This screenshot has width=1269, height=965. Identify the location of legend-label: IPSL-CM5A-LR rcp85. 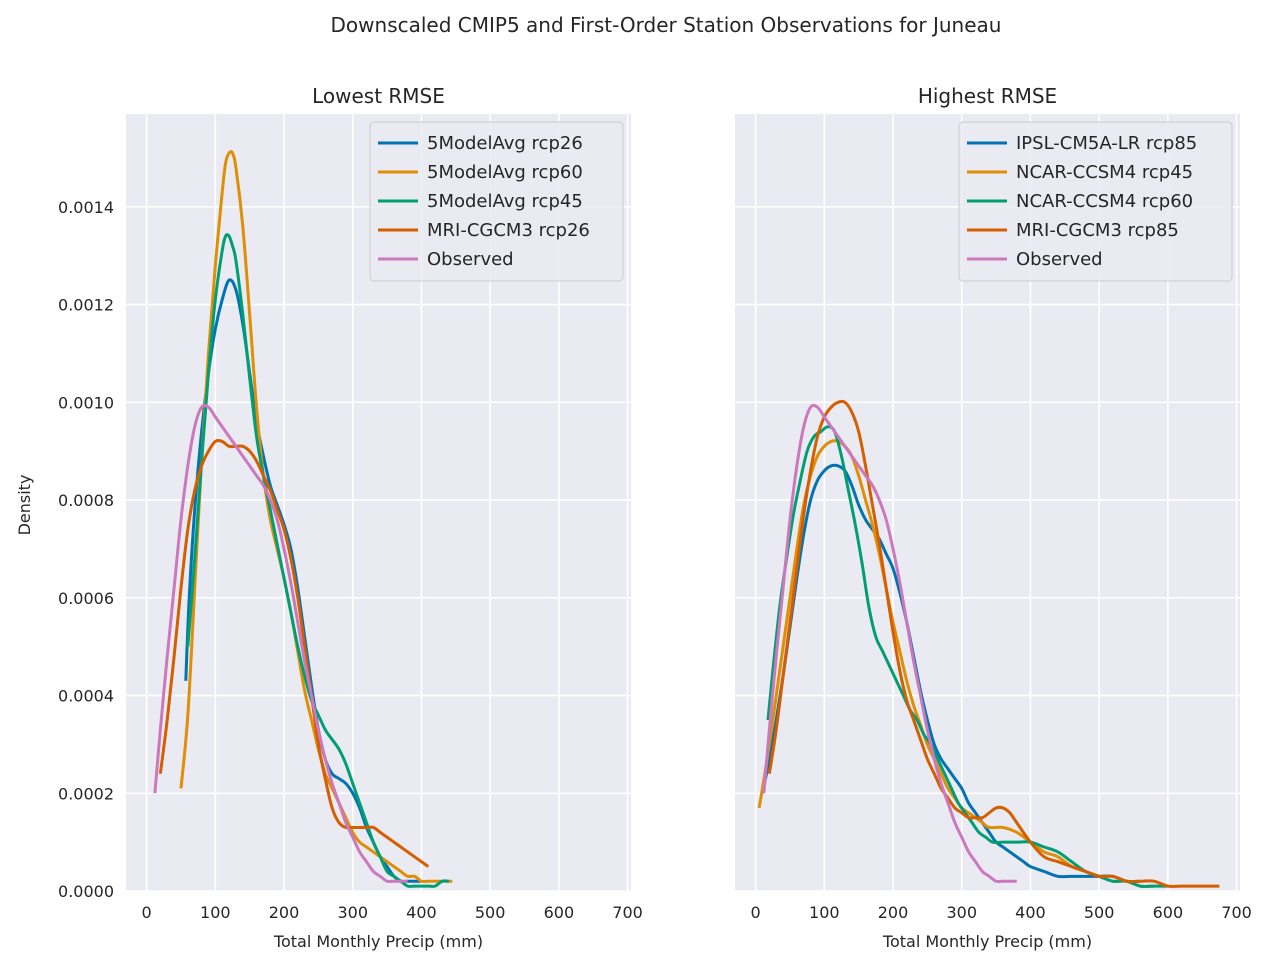
(1106, 143).